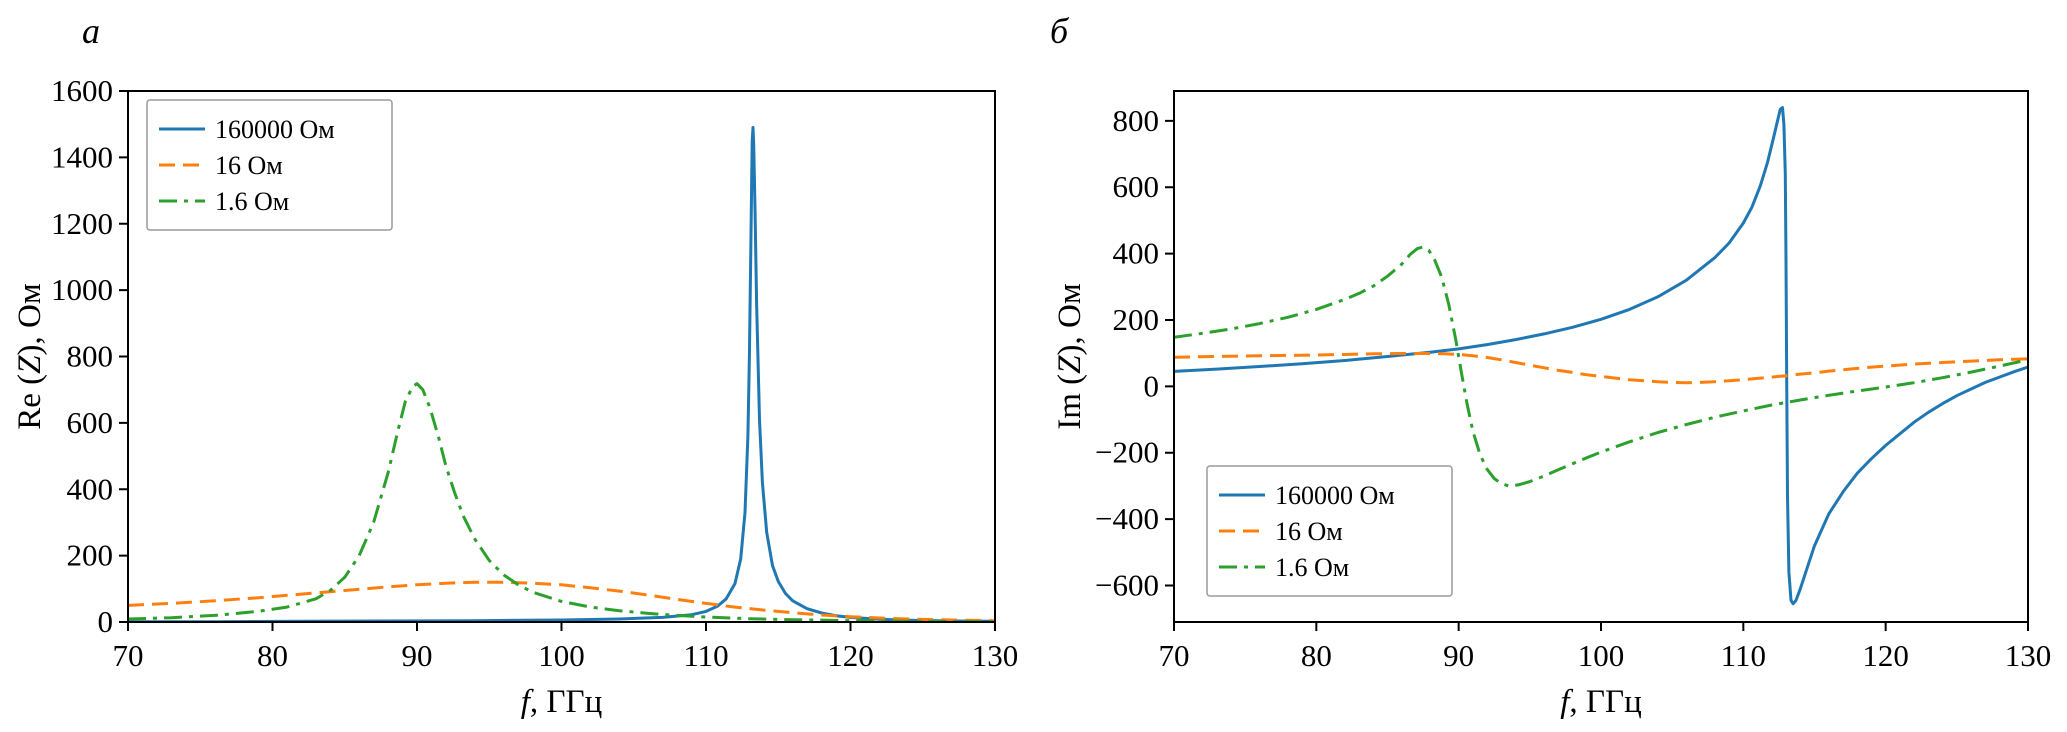 The image size is (2067, 732). Describe the element at coordinates (82, 90) in the screenshot. I see `y-tick-label: 1600` at that location.